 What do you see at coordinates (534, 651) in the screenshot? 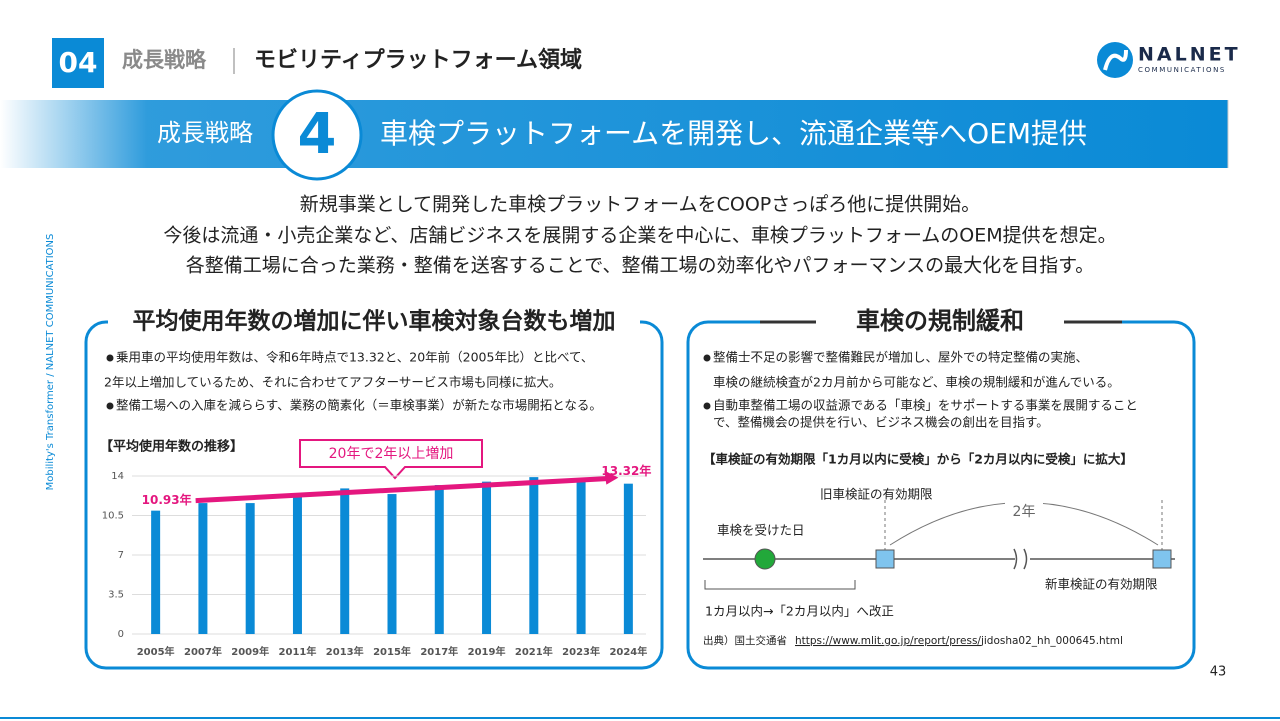
I see `x-tick-label: 2021年` at bounding box center [534, 651].